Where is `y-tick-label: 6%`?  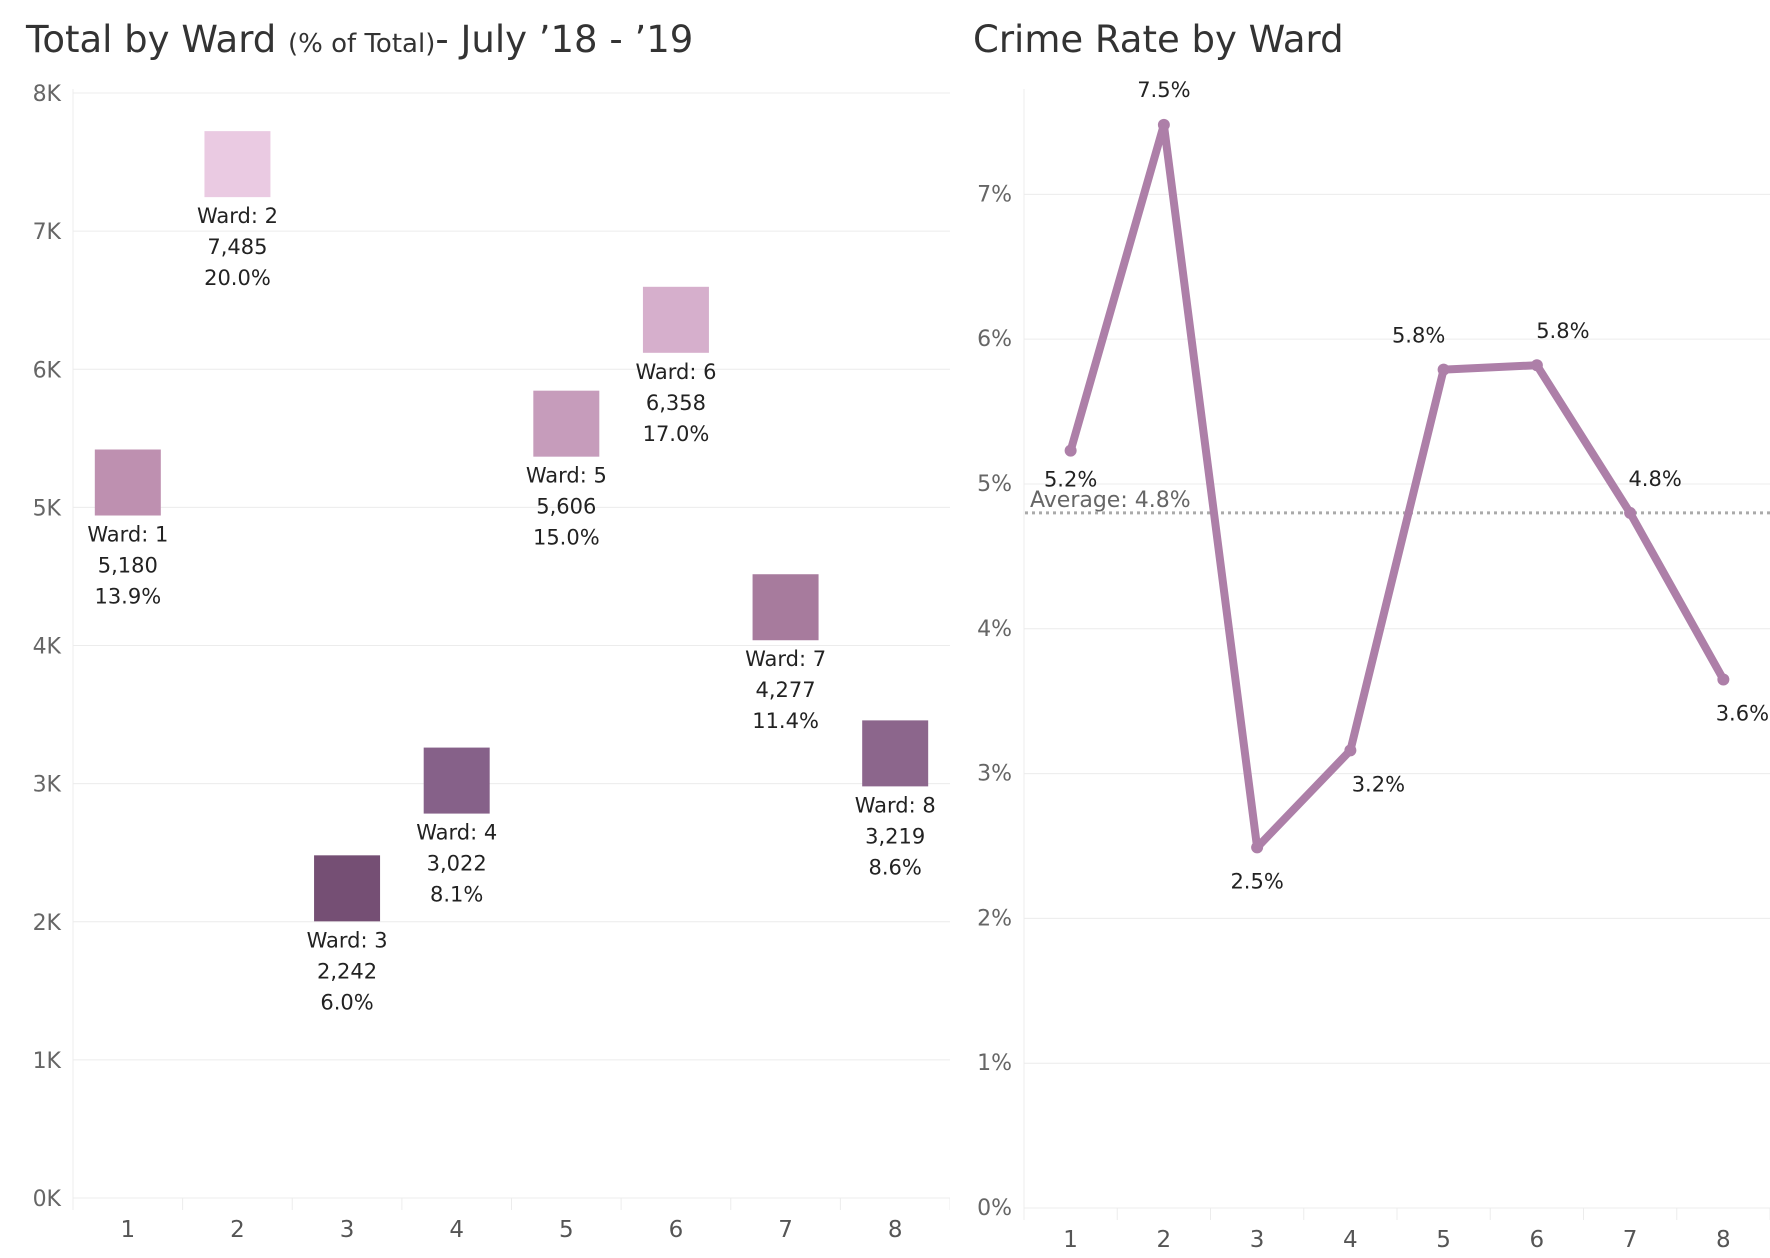
y-tick-label: 6% is located at coordinates (994, 339).